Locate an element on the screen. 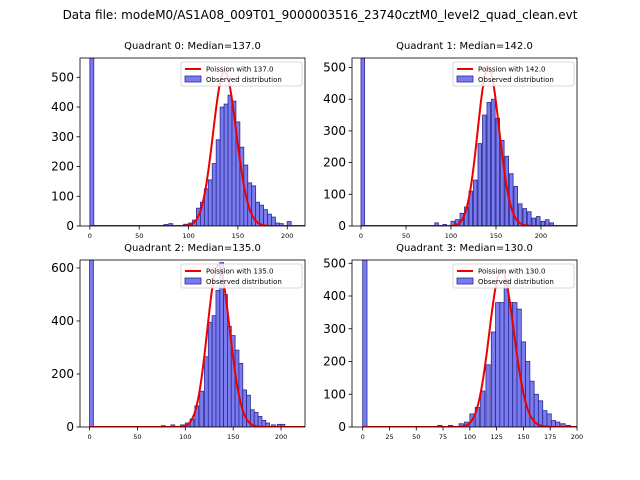 This screenshot has width=640, height=480. quadrant-1-plot-area is located at coordinates (468, 142).